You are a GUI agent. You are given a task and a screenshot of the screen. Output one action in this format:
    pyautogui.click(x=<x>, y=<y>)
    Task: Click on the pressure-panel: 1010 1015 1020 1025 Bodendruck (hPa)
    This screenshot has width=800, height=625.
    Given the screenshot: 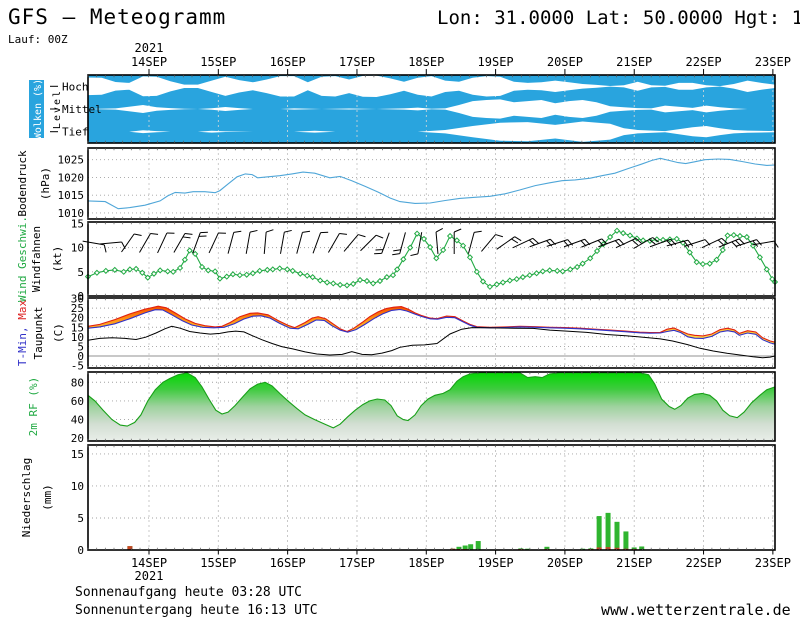 What is the action you would take?
    pyautogui.click(x=396, y=183)
    